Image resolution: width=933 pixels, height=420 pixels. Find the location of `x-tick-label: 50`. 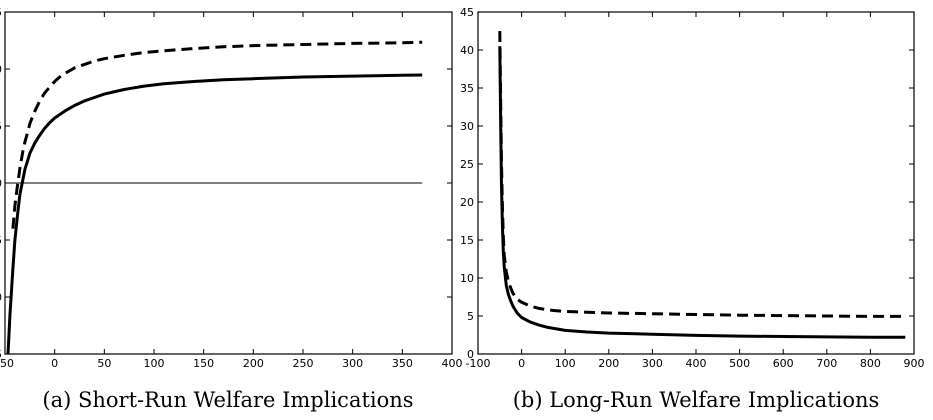

x-tick-label: 50 is located at coordinates (104, 363).